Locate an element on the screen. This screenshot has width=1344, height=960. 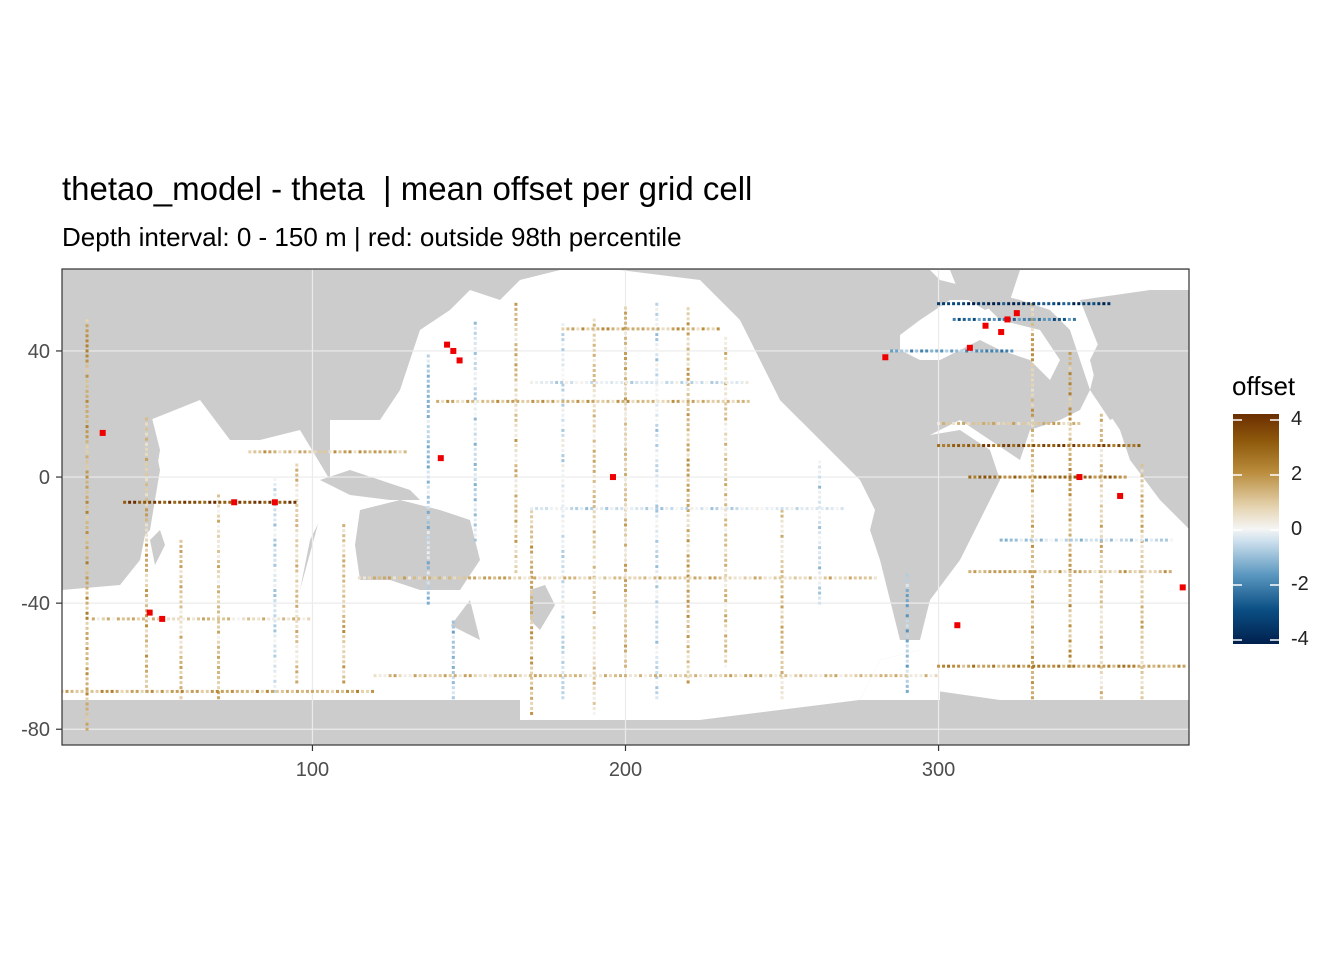
meridional-transect is located at coordinates (275, 585).